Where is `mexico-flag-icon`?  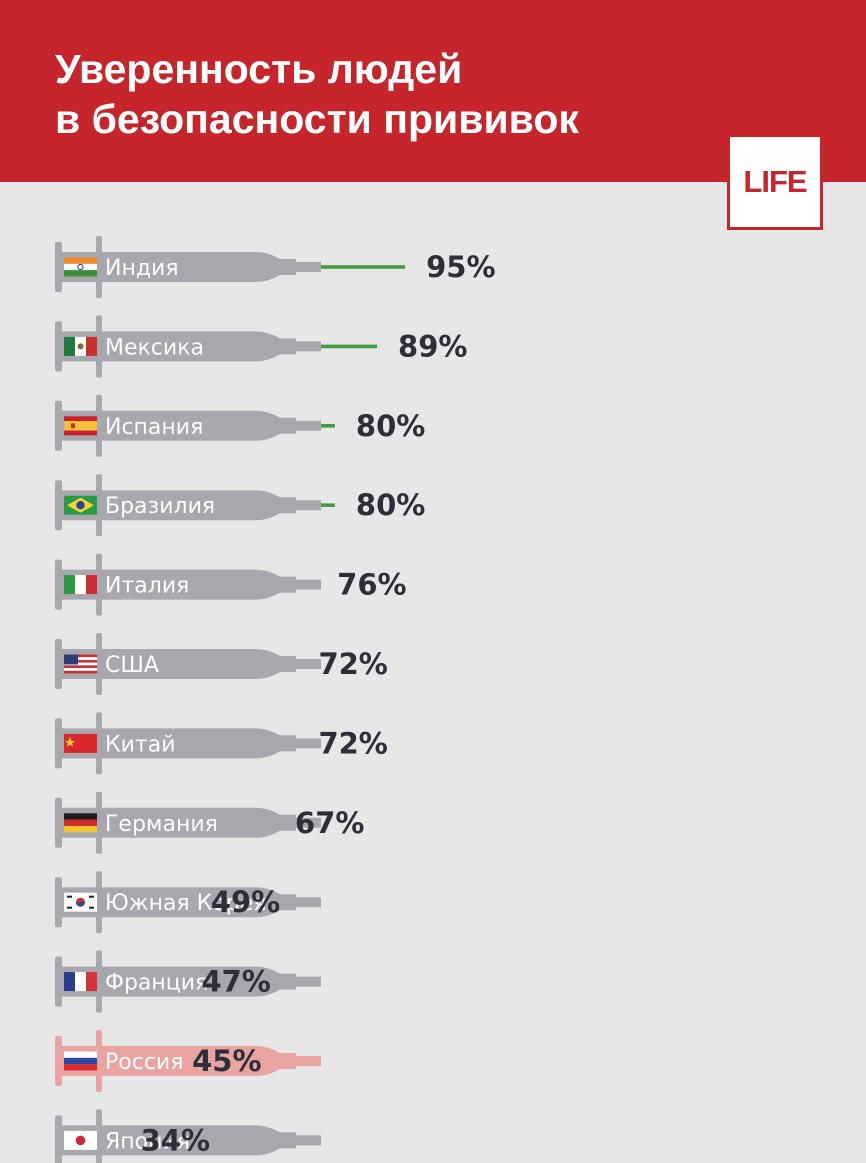
mexico-flag-icon is located at coordinates (80, 346).